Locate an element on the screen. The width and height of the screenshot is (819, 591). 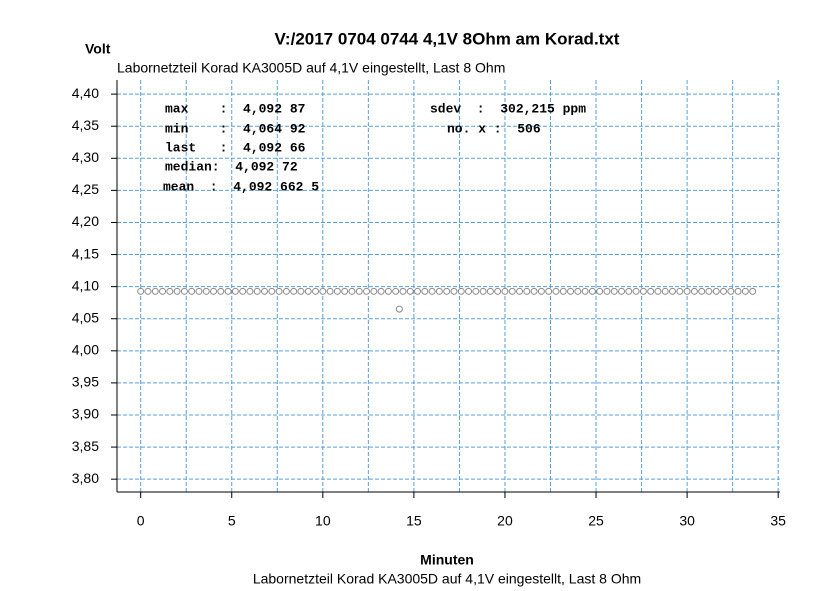
y-tick-label: 4,25 is located at coordinates (85, 189).